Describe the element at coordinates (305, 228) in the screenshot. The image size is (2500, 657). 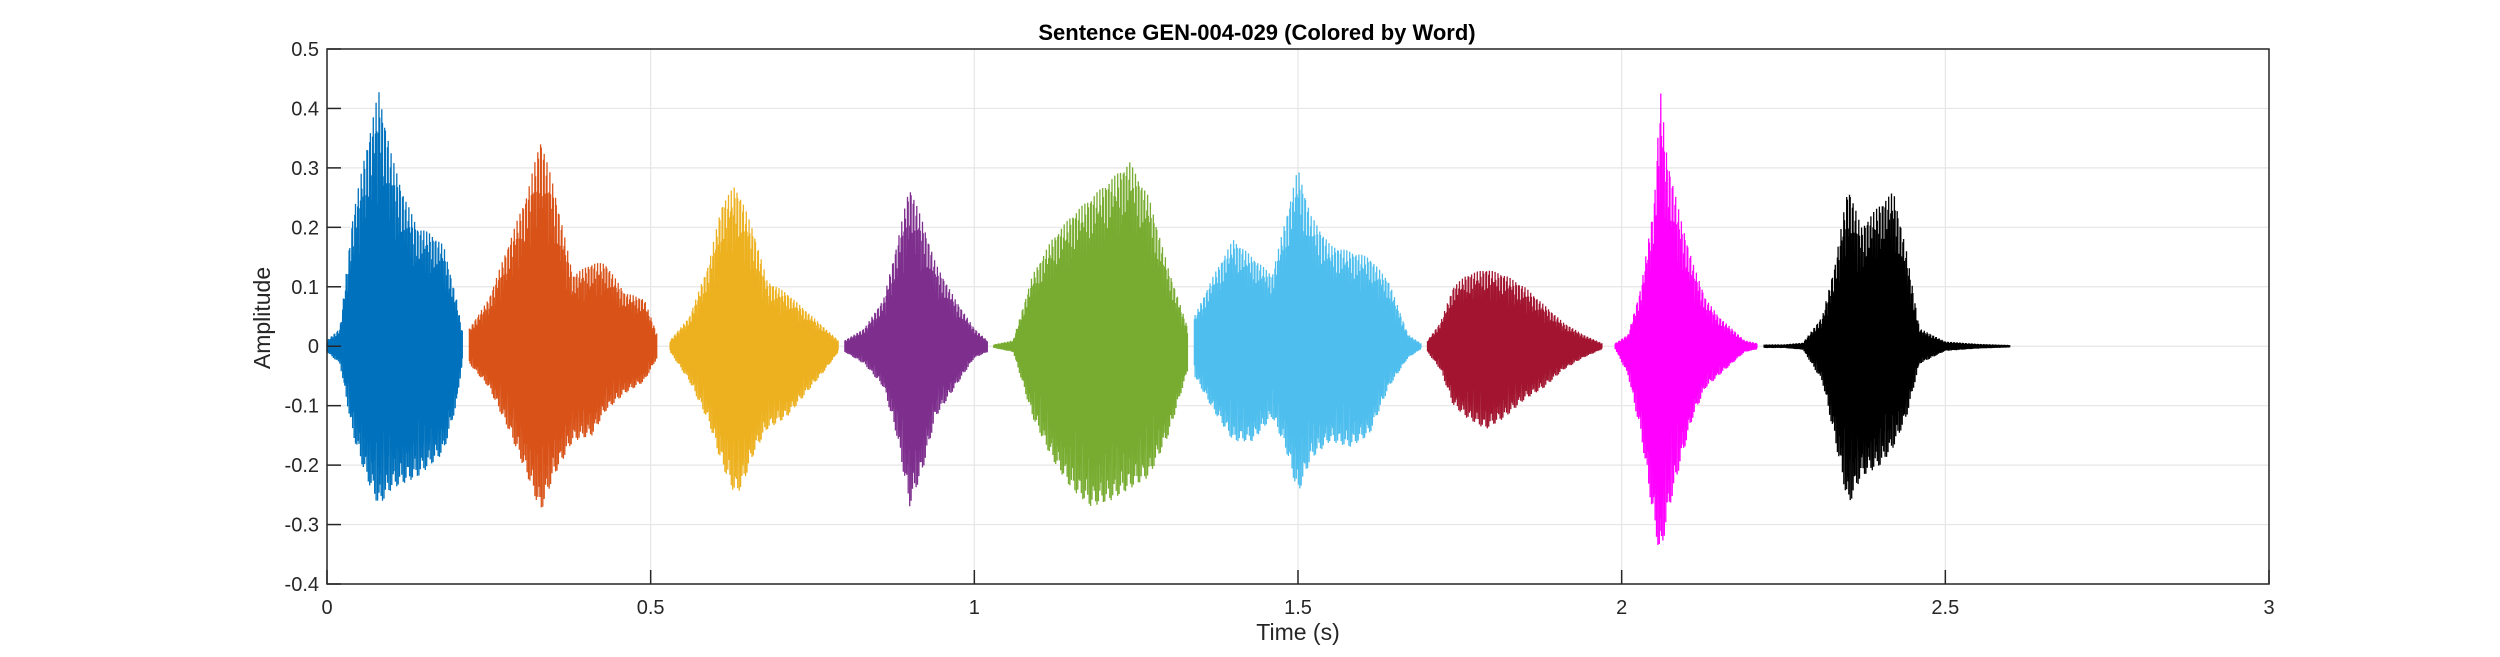
I see `y-tick-label: 0.2` at that location.